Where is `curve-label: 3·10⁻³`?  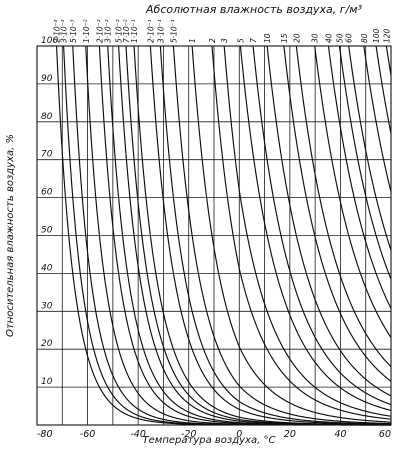 curve-label: 3·10⁻³ is located at coordinates (64, 31).